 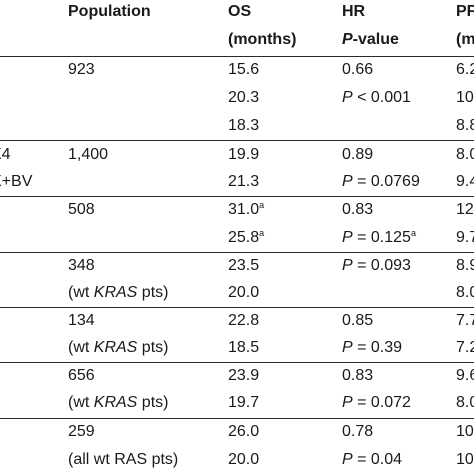 I want to click on arm-cell: X+BV, so click(x=16, y=181).